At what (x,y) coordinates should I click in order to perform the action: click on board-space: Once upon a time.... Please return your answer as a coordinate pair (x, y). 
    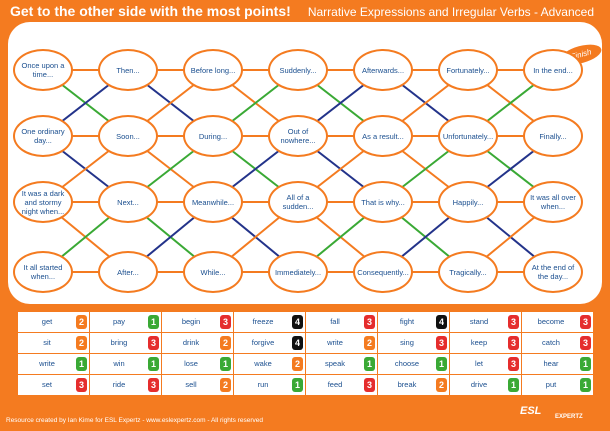
    Looking at the image, I should click on (43, 70).